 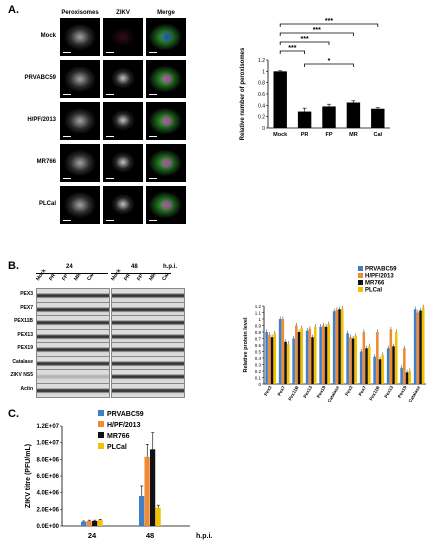 I want to click on x-tick-label: Cal, so click(x=378, y=135).